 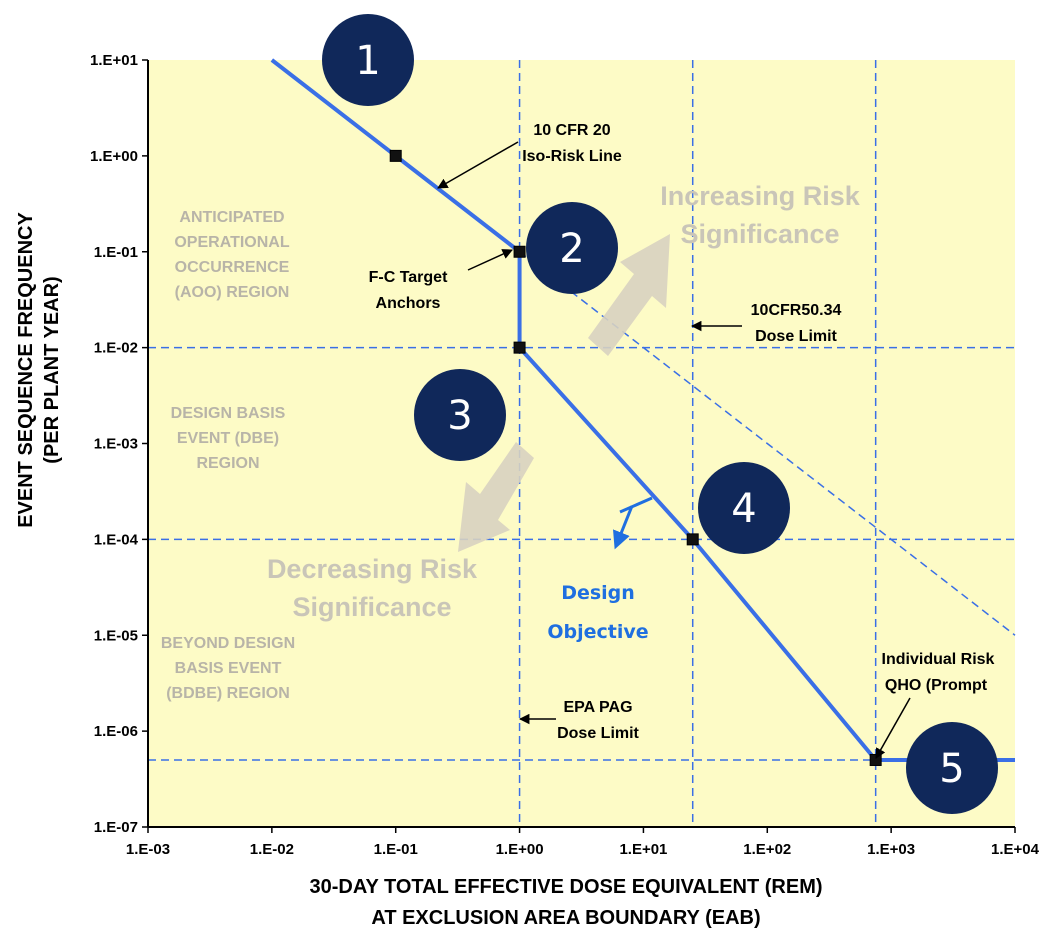 I want to click on region-label-line: (BDBE) REGION, so click(x=228, y=693).